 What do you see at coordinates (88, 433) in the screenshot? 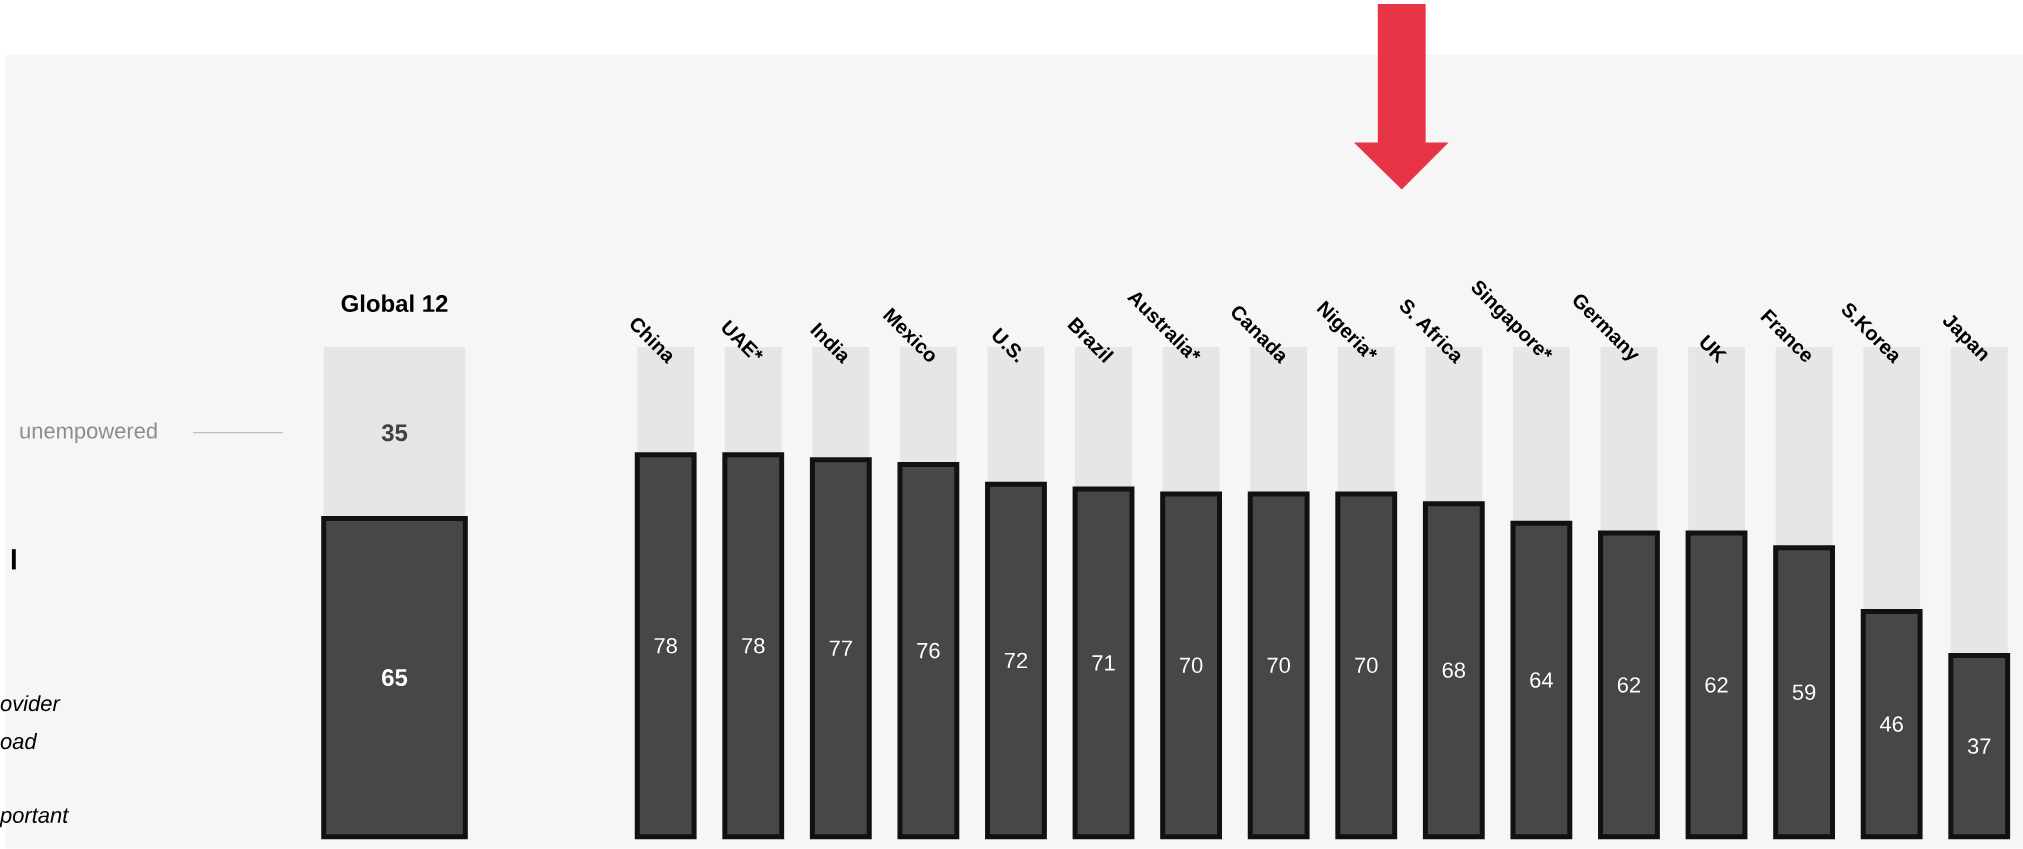
I see `text: unempowered` at bounding box center [88, 433].